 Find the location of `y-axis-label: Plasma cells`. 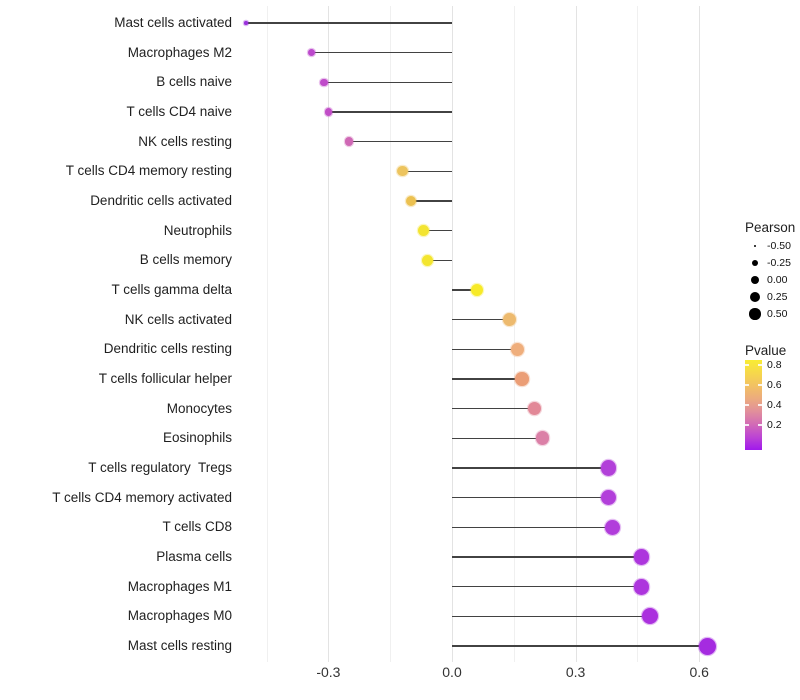

y-axis-label: Plasma cells is located at coordinates (194, 556).